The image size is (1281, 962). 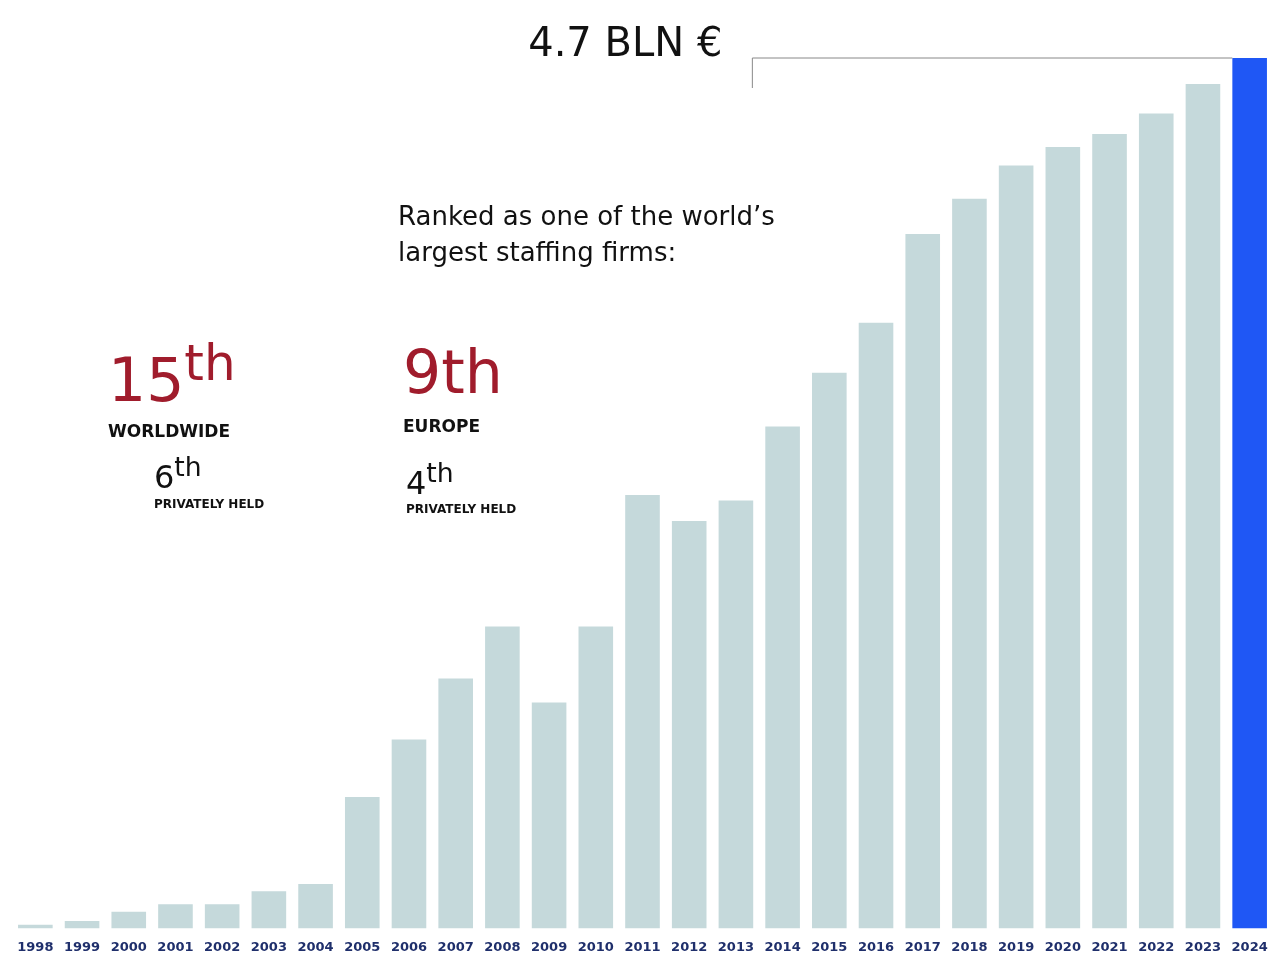 What do you see at coordinates (502, 946) in the screenshot?
I see `x-tick-label: 2008` at bounding box center [502, 946].